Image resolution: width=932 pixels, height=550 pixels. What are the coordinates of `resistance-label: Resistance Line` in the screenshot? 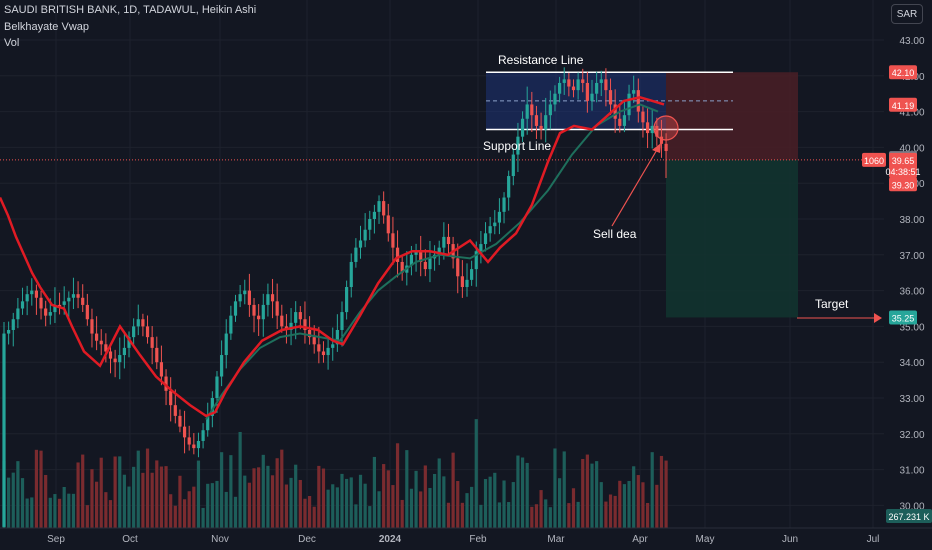 It's located at (541, 60).